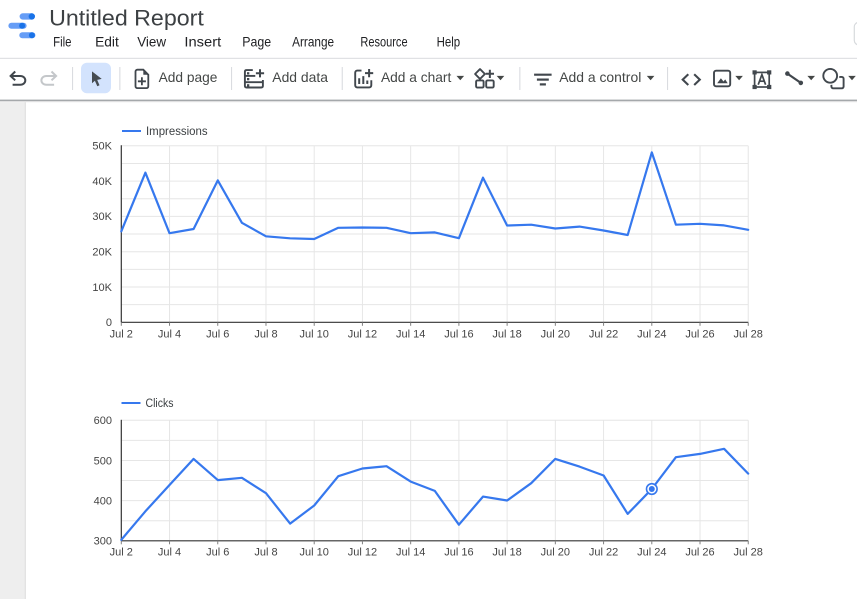 This screenshot has width=857, height=599. Describe the element at coordinates (102, 253) in the screenshot. I see `svg-text: 20K` at that location.